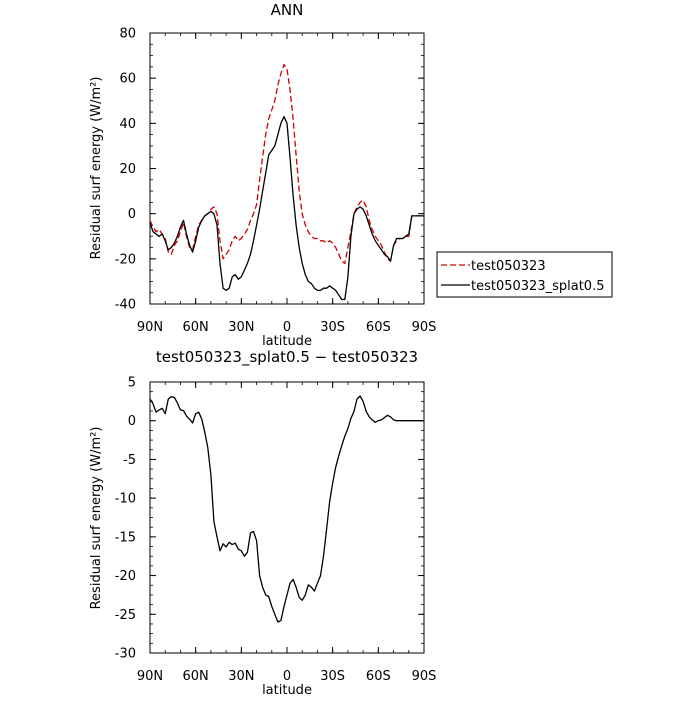 This screenshot has width=700, height=705. I want to click on series-line-difference, so click(286, 509).